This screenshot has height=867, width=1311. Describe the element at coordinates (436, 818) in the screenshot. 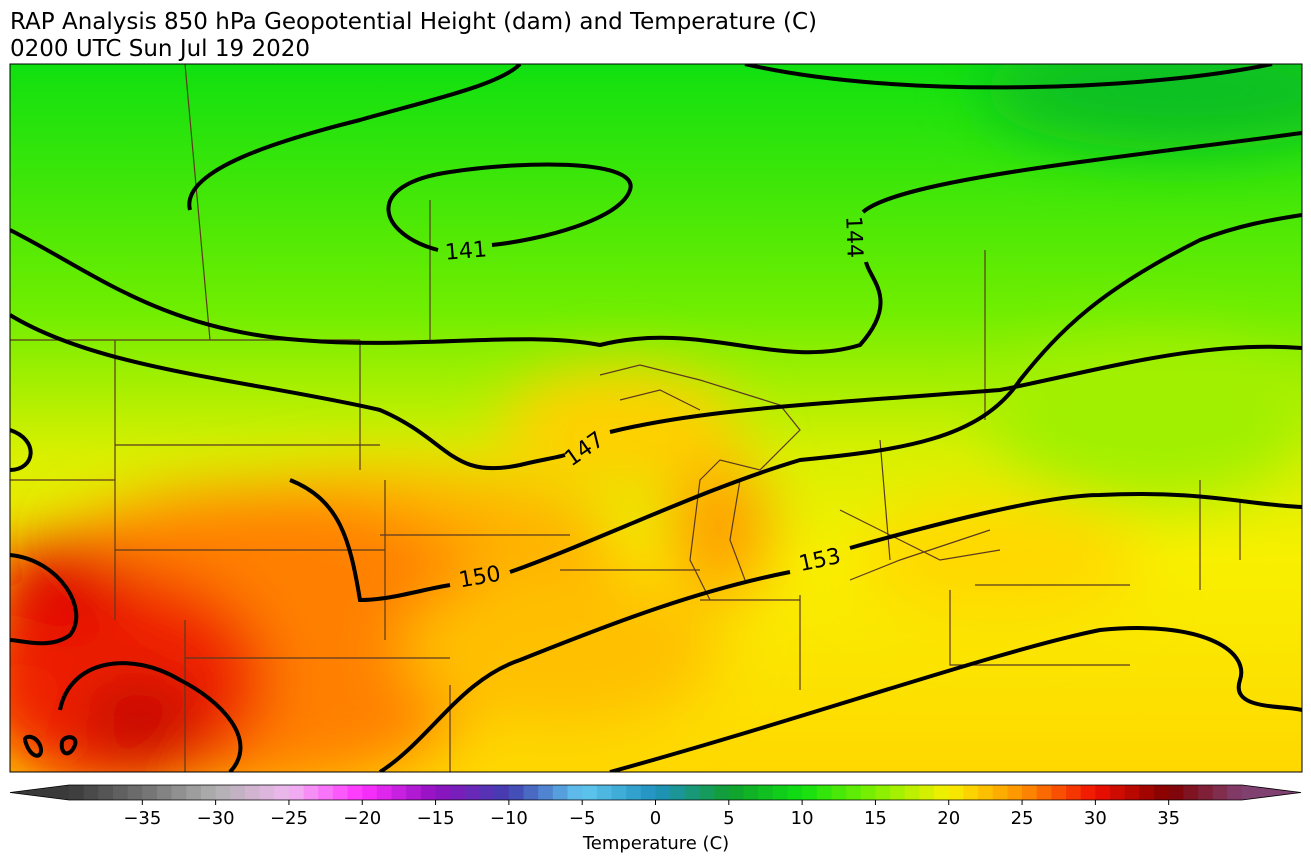

I see `colorbar-tick-label: −15` at that location.